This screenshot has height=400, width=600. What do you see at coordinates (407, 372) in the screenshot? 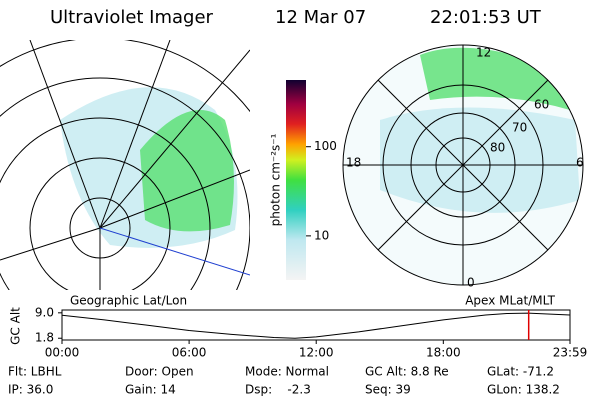
I see `status-field: GC Alt: 8.8 Re` at bounding box center [407, 372].